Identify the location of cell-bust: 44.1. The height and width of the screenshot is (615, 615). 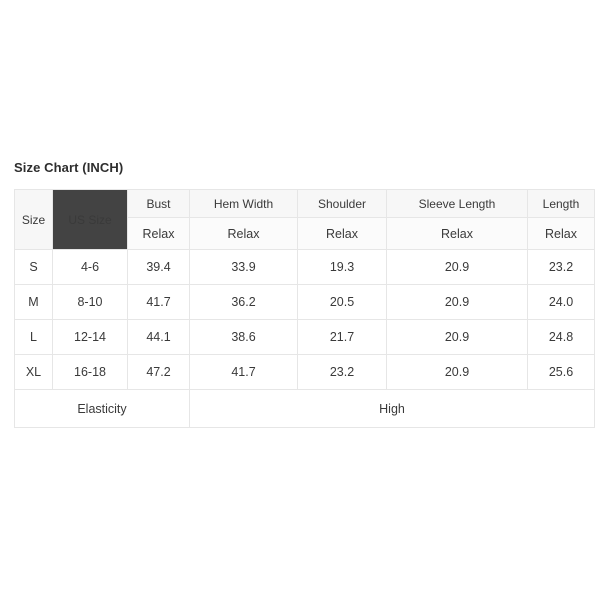
(158, 337).